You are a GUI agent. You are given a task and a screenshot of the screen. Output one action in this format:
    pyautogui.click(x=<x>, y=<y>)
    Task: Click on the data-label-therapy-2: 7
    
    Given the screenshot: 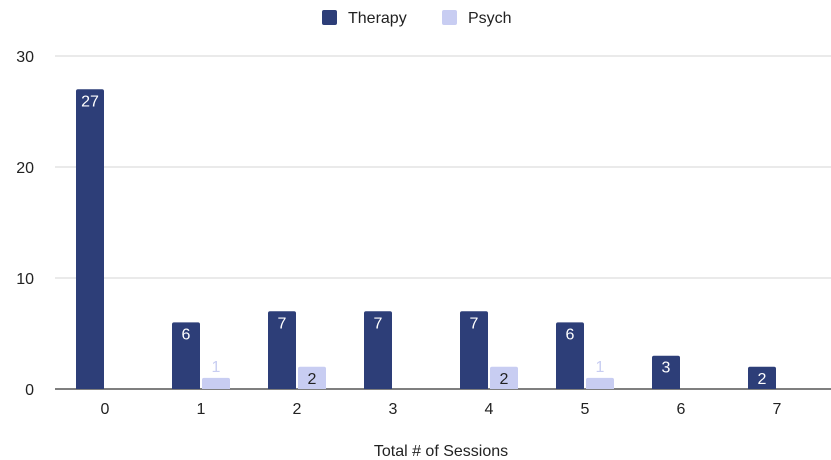 What is the action you would take?
    pyautogui.click(x=282, y=323)
    